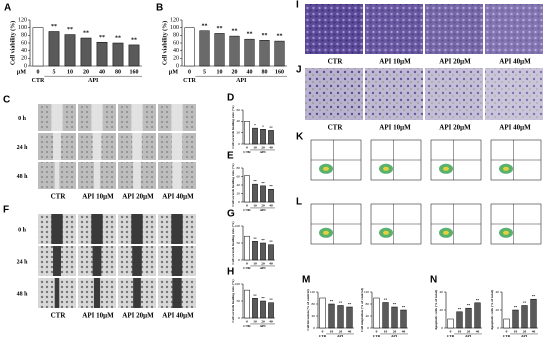  Describe the element at coordinates (299, 202) in the screenshot. I see `panel-letter: L` at that location.